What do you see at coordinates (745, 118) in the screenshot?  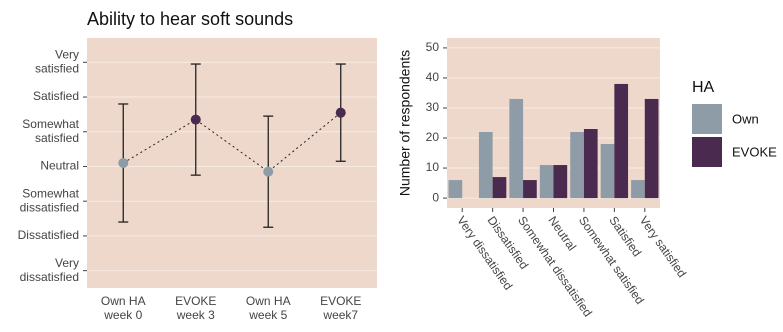 I see `legend-label: Own` at bounding box center [745, 118].